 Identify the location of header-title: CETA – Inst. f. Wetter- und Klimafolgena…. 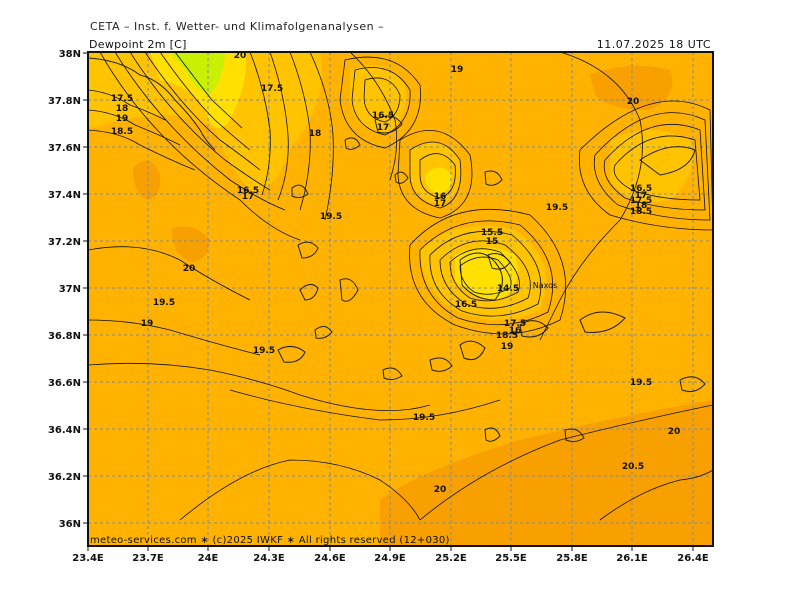
(237, 26).